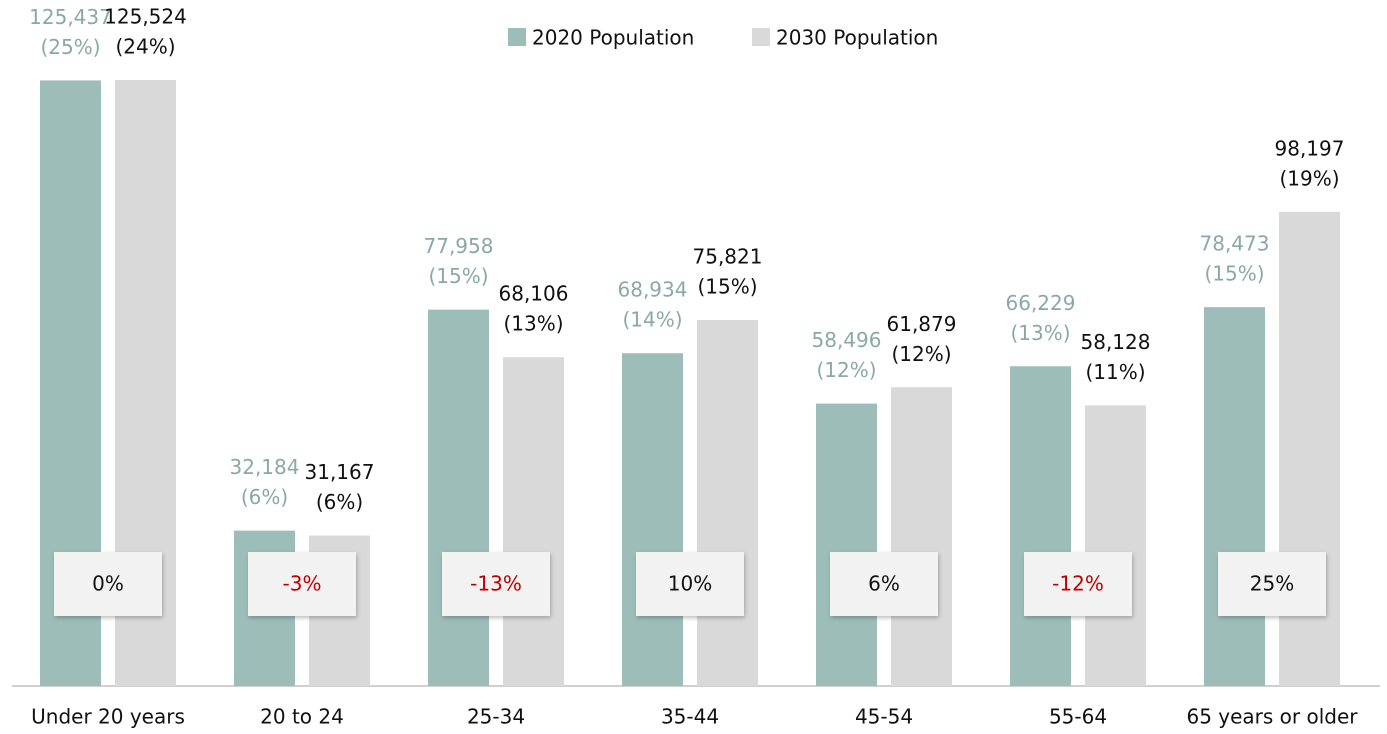 The width and height of the screenshot is (1387, 734). Describe the element at coordinates (145, 47) in the screenshot. I see `share-label: (24%)` at that location.